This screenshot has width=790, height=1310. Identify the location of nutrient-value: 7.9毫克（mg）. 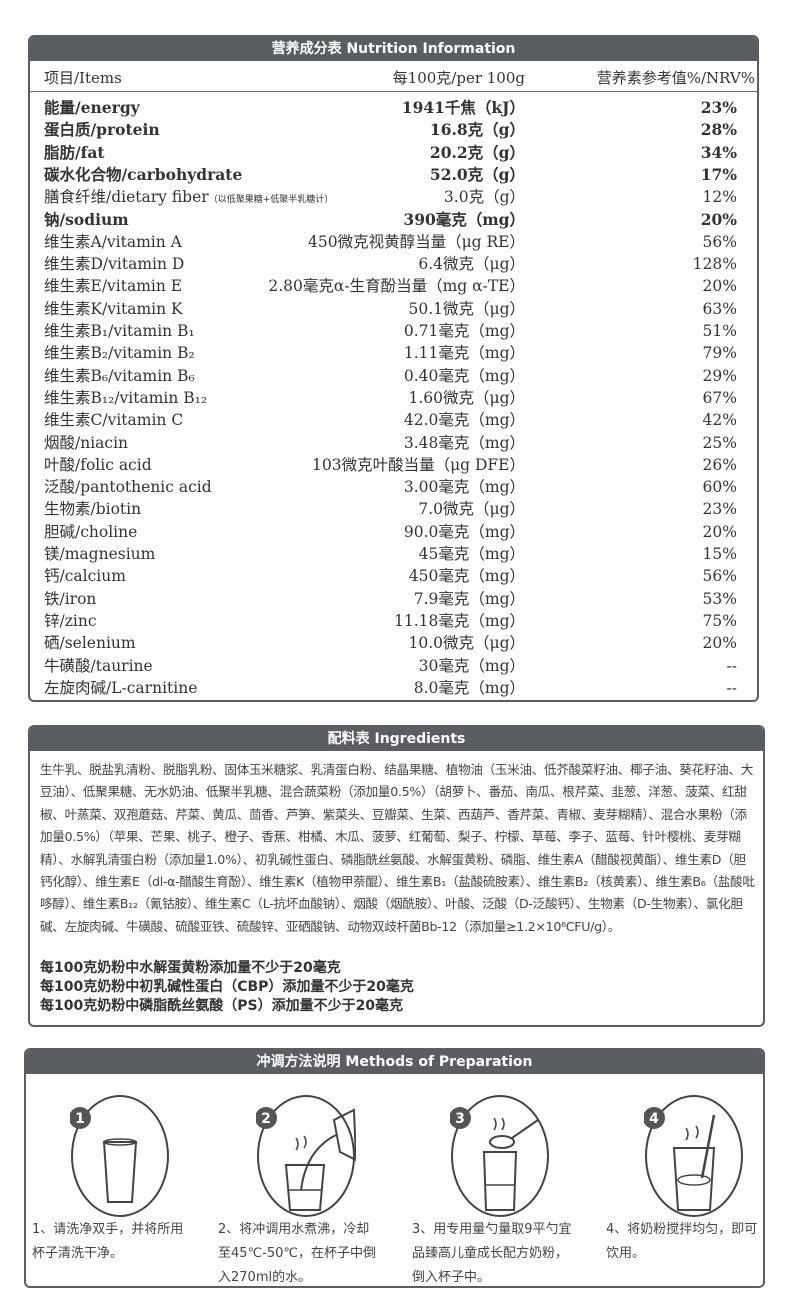
(469, 598).